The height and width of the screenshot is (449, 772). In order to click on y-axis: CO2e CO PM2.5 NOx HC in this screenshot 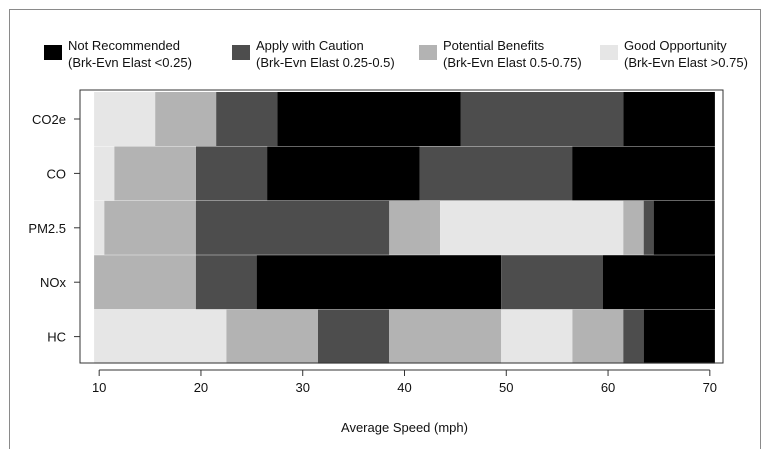, I will do `click(54, 228)`.